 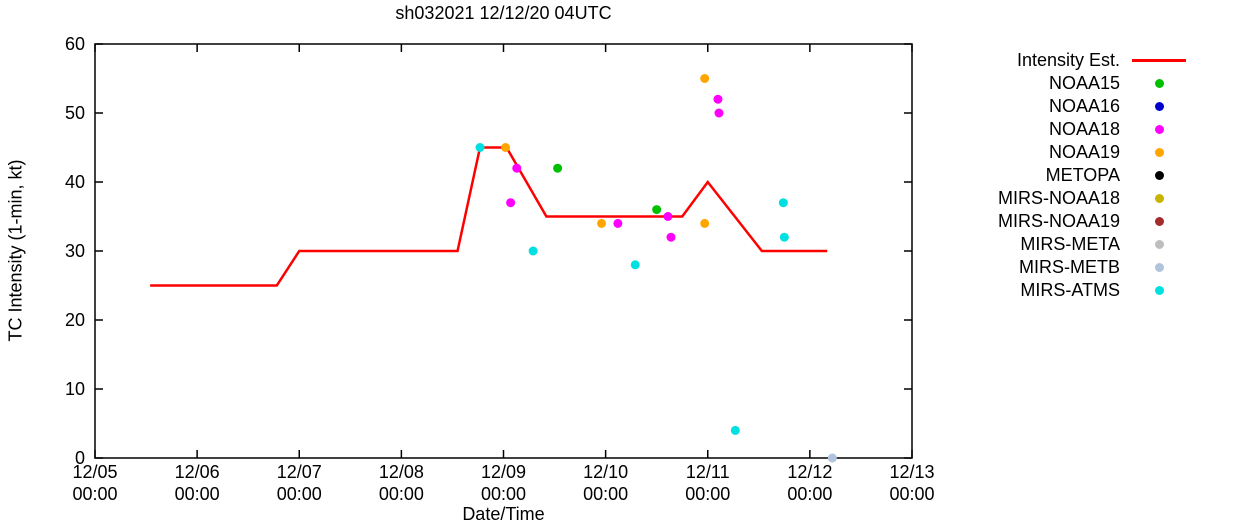 I want to click on legend-row-mirs-noaa18: MIRS-NOAA18, so click(x=1068, y=198).